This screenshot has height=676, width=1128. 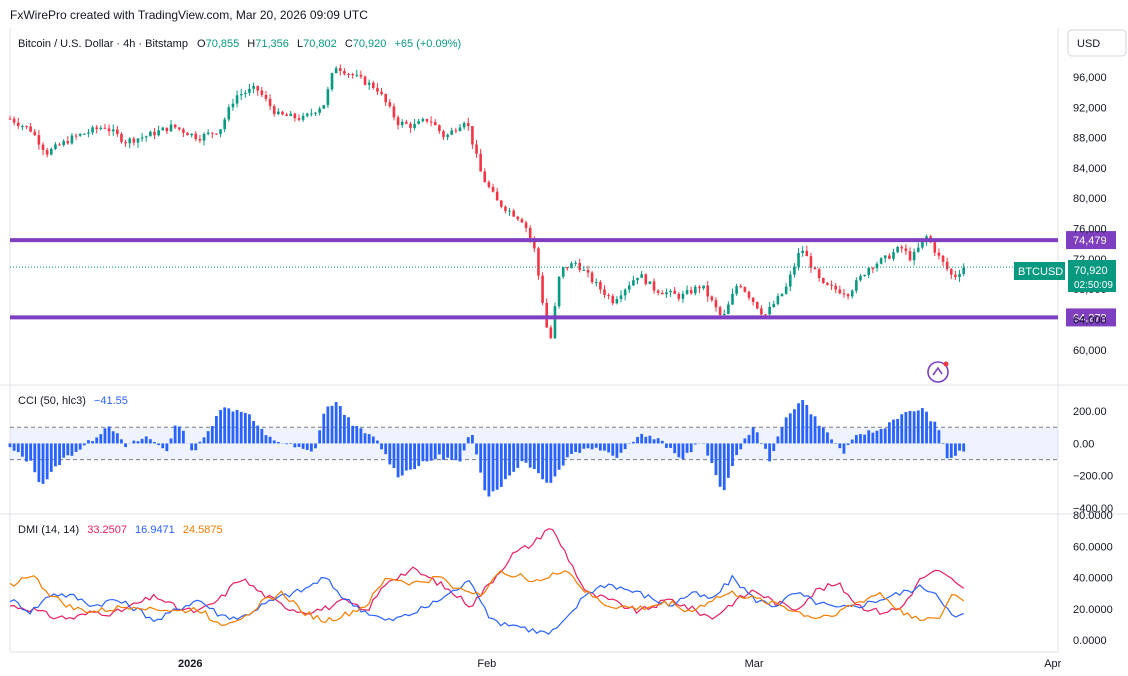 I want to click on currency-selector, so click(x=1097, y=43).